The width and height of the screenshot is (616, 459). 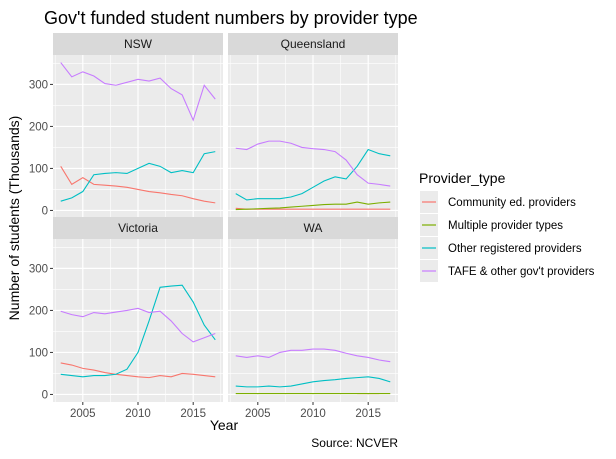 What do you see at coordinates (126, 125) in the screenshot?
I see `panel-nsw: NSW 0 100 200 300` at bounding box center [126, 125].